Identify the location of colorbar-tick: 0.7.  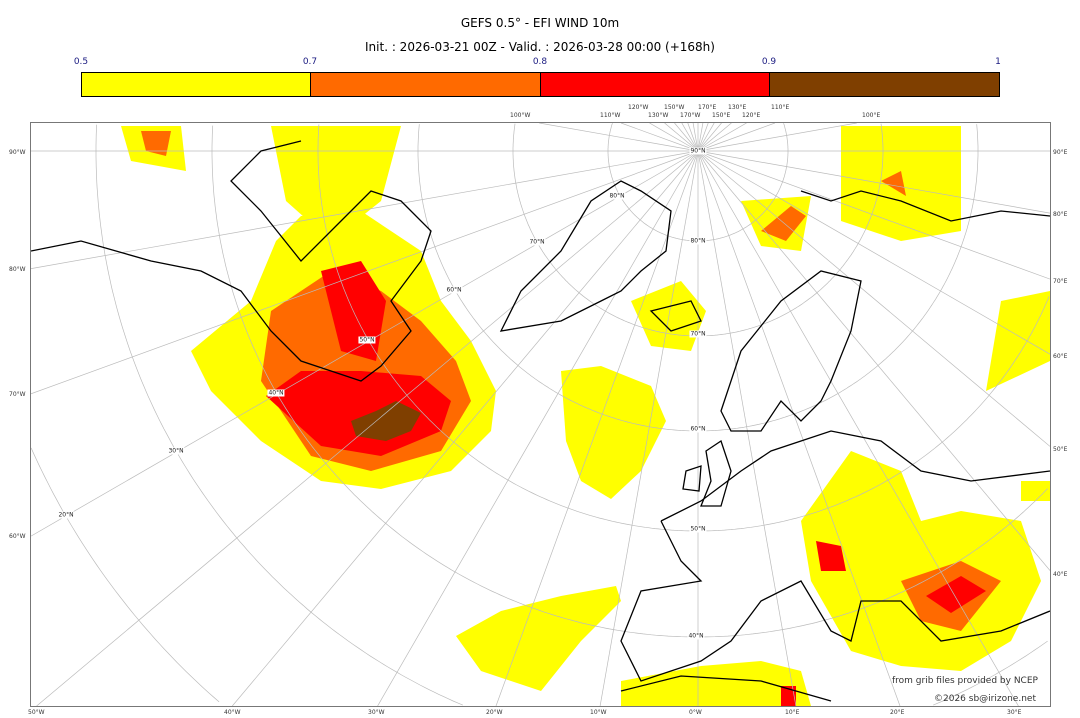
(310, 62).